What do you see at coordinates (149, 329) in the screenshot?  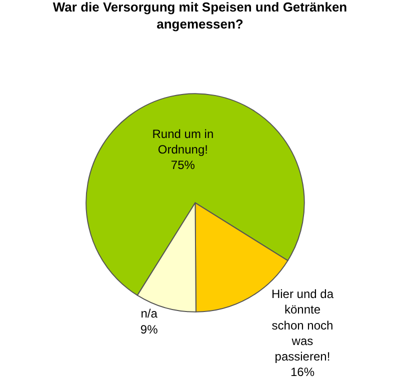 I see `data-label: 9%` at bounding box center [149, 329].